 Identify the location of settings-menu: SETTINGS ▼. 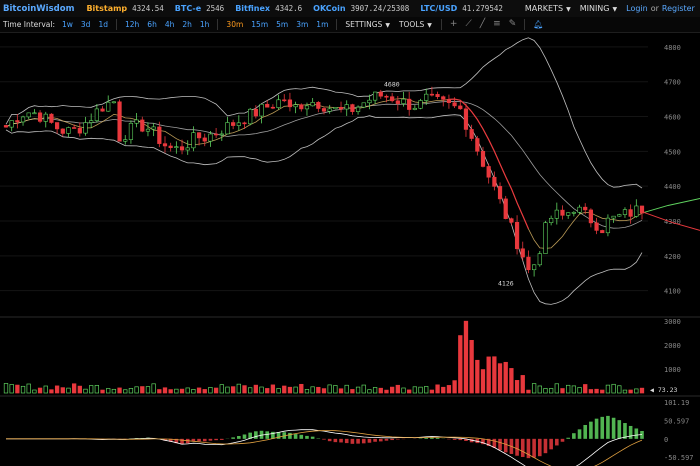
(367, 24).